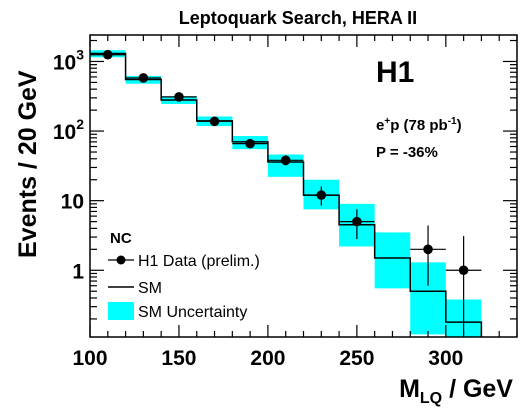  What do you see at coordinates (298, 18) in the screenshot?
I see `chart-title: Leptoquark Search, HERA II` at bounding box center [298, 18].